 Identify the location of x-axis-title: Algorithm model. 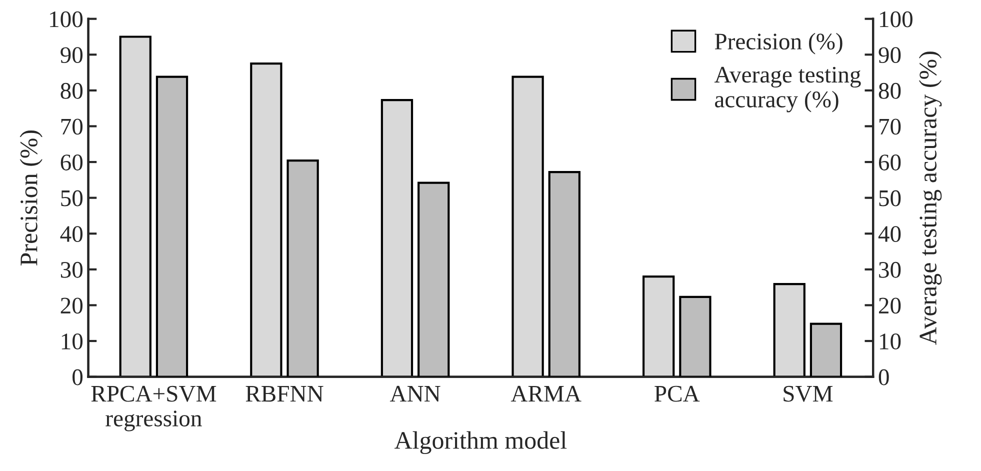
(480, 442).